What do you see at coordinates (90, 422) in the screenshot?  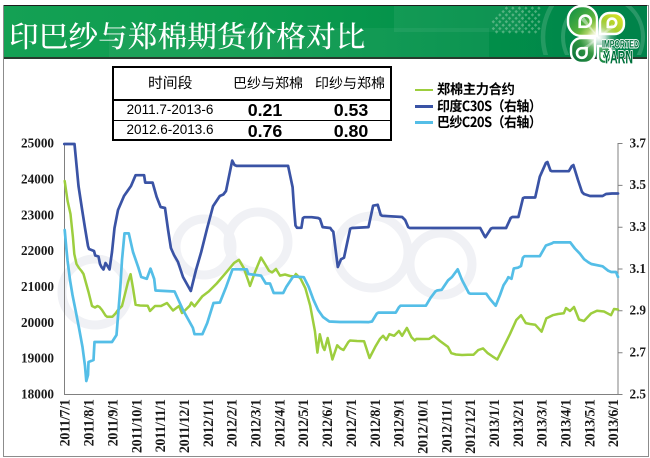 I see `svg-text: 2011/8/1` at bounding box center [90, 422].